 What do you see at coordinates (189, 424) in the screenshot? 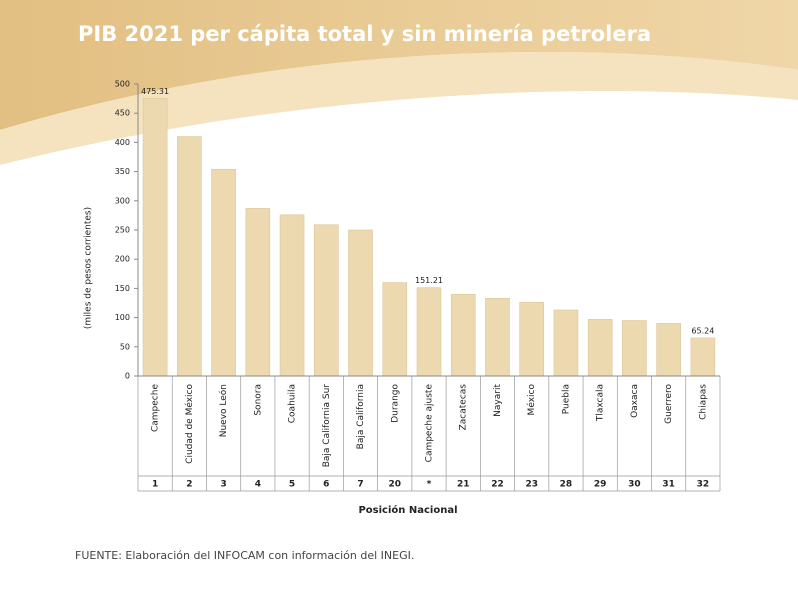
I see `x-tick-label: Ciudad de México` at bounding box center [189, 424].